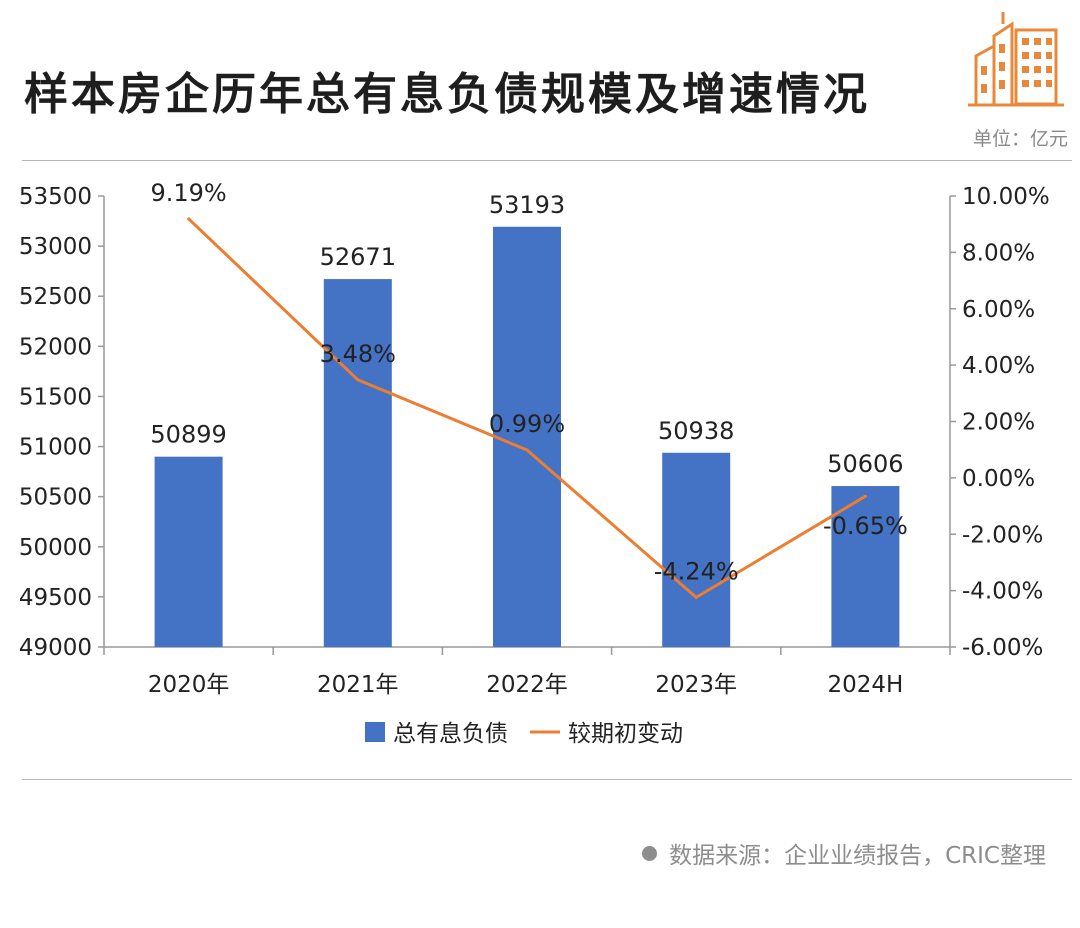 Image resolution: width=1080 pixels, height=928 pixels. I want to click on y-right-tick-label: 8.00%, so click(998, 253).